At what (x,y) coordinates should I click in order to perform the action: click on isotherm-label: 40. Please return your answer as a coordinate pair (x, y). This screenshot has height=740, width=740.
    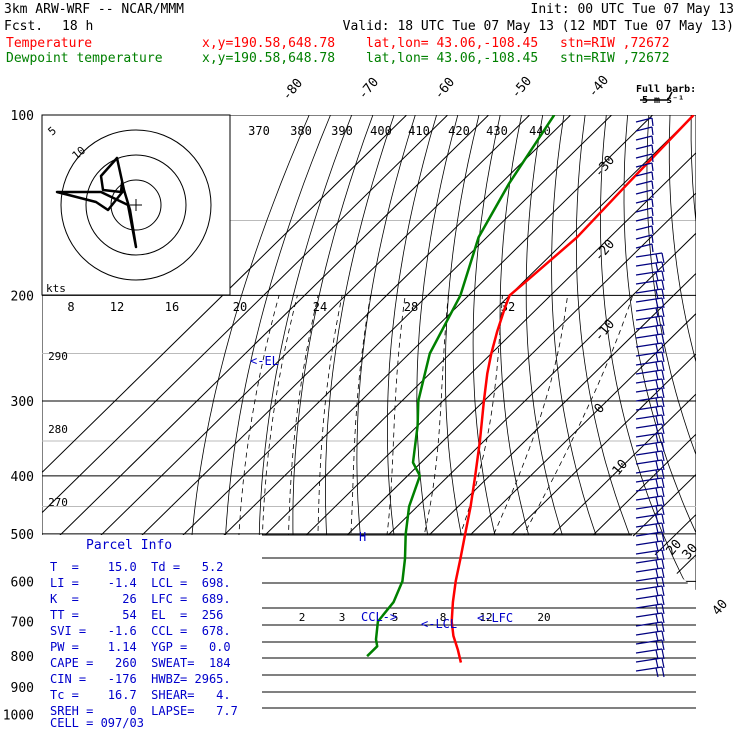
    Looking at the image, I should click on (721, 608).